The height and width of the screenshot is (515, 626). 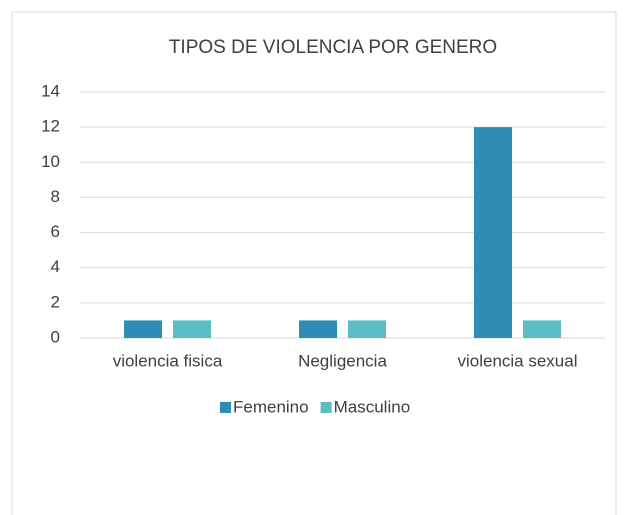 What do you see at coordinates (372, 406) in the screenshot?
I see `legend-label: Masculino` at bounding box center [372, 406].